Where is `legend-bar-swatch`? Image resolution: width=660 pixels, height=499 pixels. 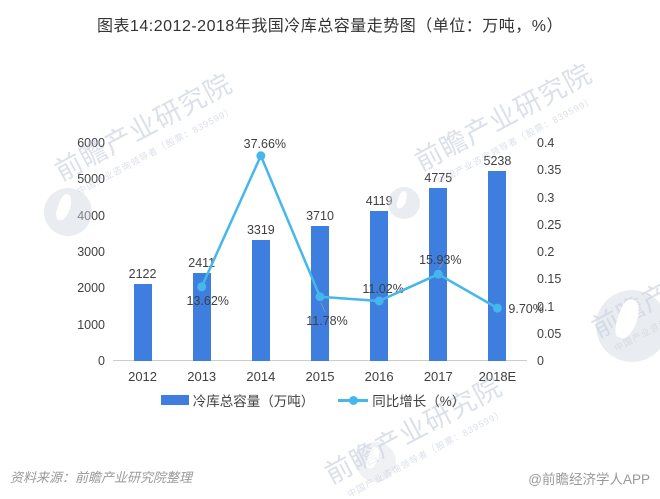 legend-bar-swatch is located at coordinates (174, 400).